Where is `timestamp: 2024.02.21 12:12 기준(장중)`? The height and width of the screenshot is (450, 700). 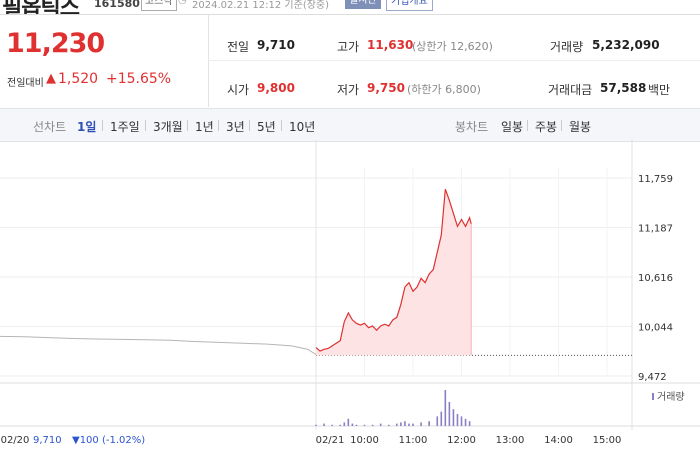 timestamp: 2024.02.21 12:12 기준(장중) is located at coordinates (261, 5).